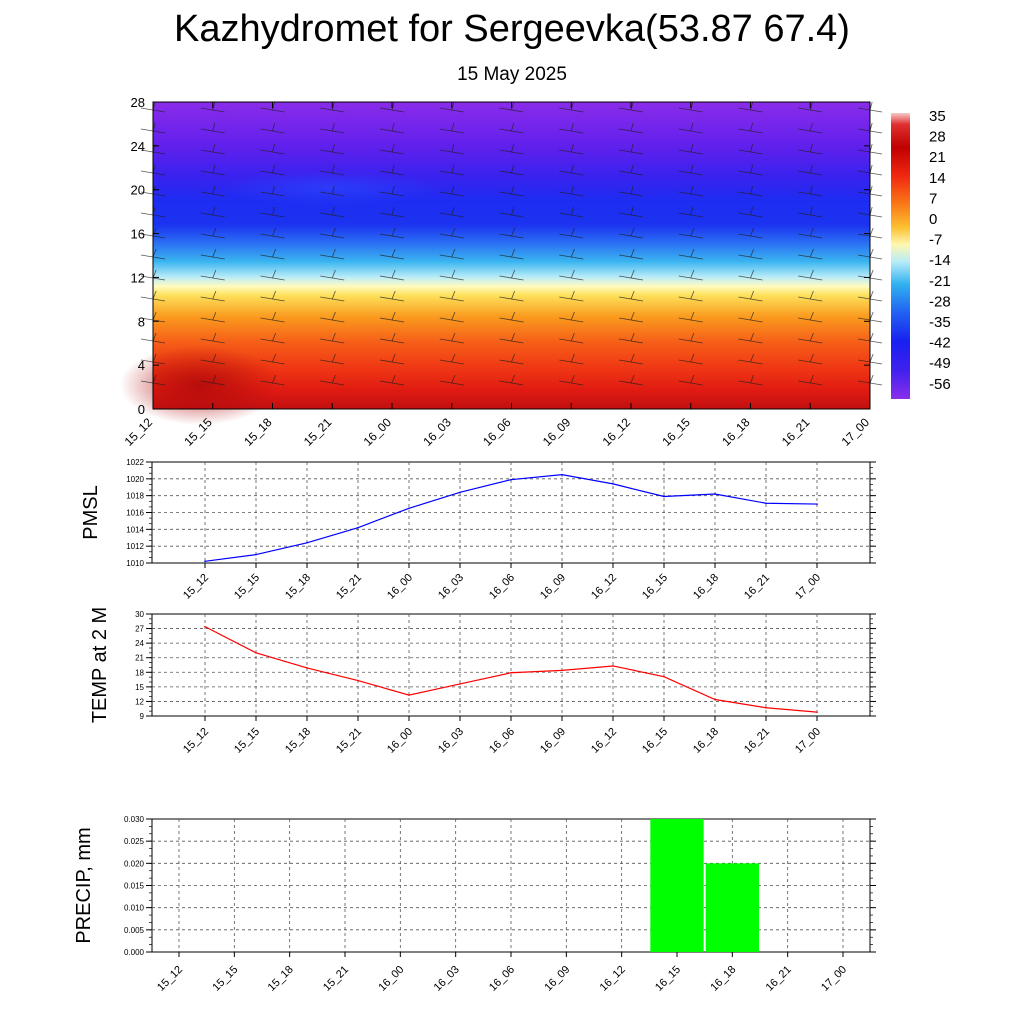 The image size is (1024, 1024). Describe the element at coordinates (318, 432) in the screenshot. I see `heatmap-x-tick-label: 15_21` at that location.